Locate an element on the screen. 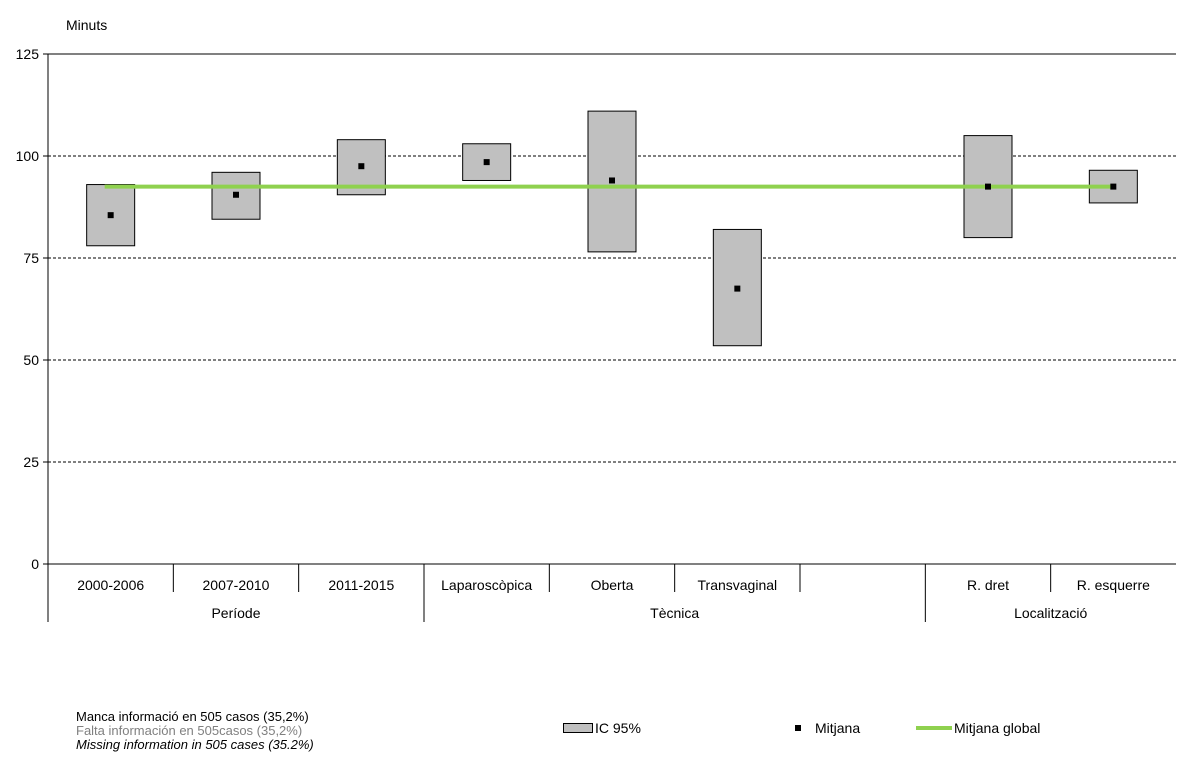 The image size is (1182, 758). legend-global-swatch is located at coordinates (934, 728).